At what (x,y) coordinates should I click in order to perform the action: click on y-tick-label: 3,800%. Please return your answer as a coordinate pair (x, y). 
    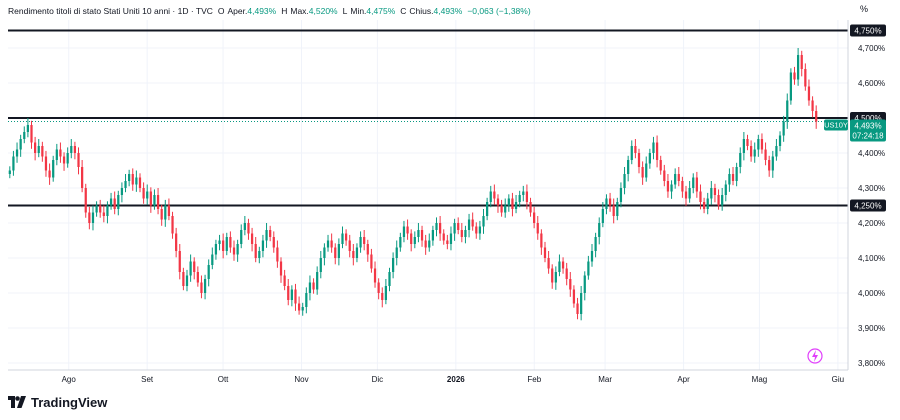
    Looking at the image, I should click on (871, 363).